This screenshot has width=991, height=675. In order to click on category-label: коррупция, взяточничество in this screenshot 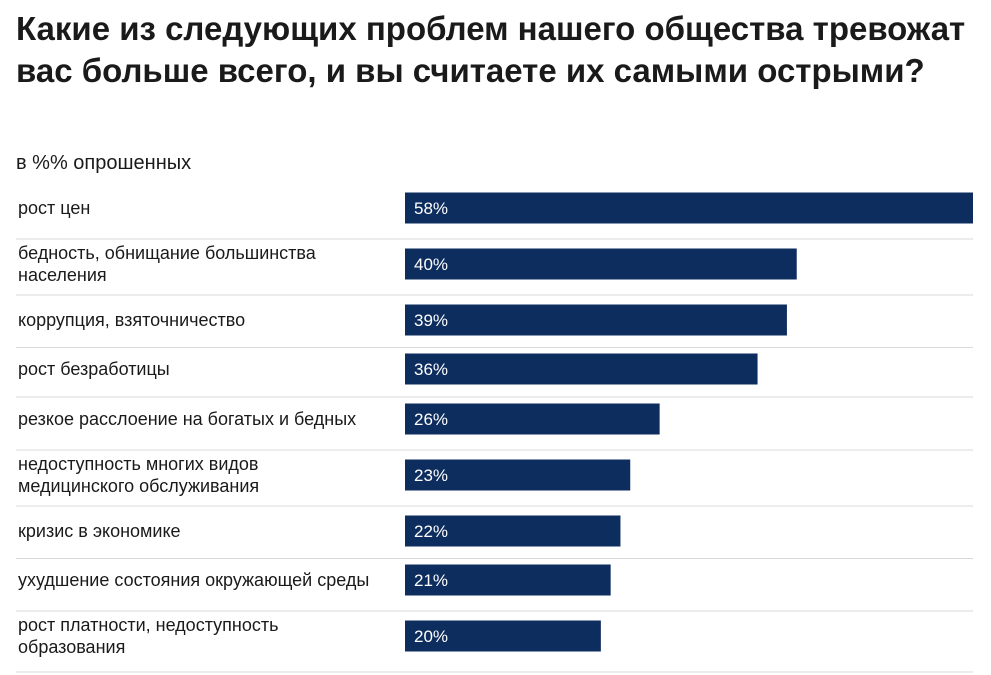, I will do `click(131, 320)`.